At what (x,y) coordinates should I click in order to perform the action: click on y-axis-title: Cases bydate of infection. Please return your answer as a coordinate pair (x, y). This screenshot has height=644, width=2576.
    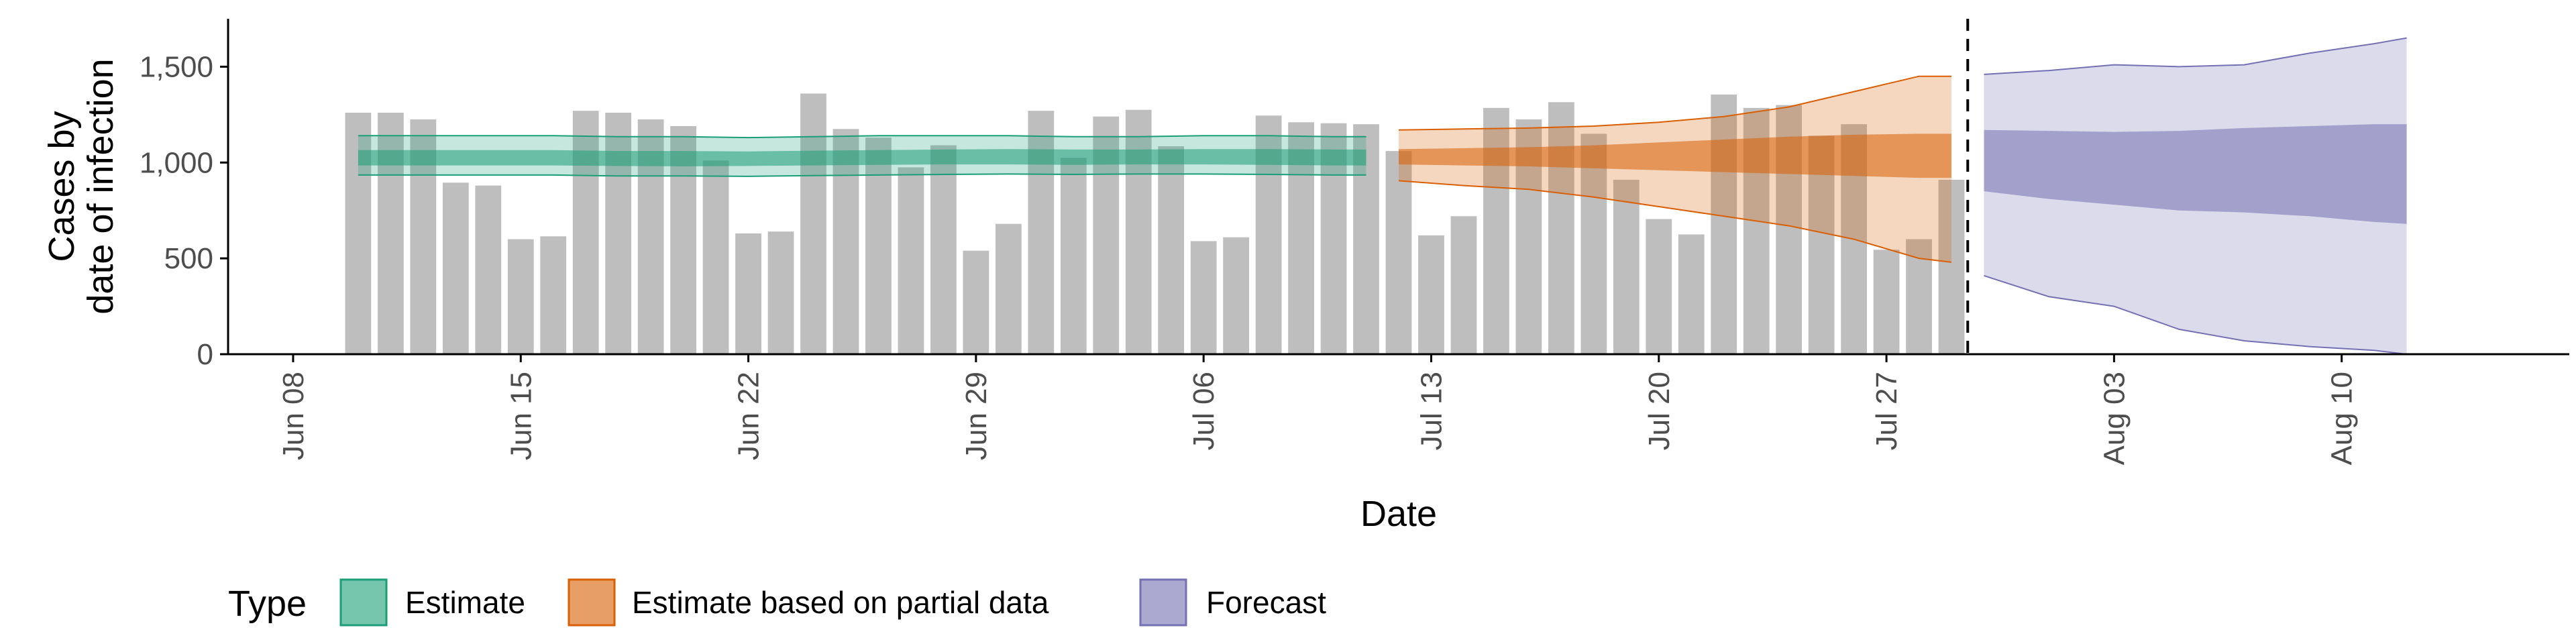
    Looking at the image, I should click on (81, 186).